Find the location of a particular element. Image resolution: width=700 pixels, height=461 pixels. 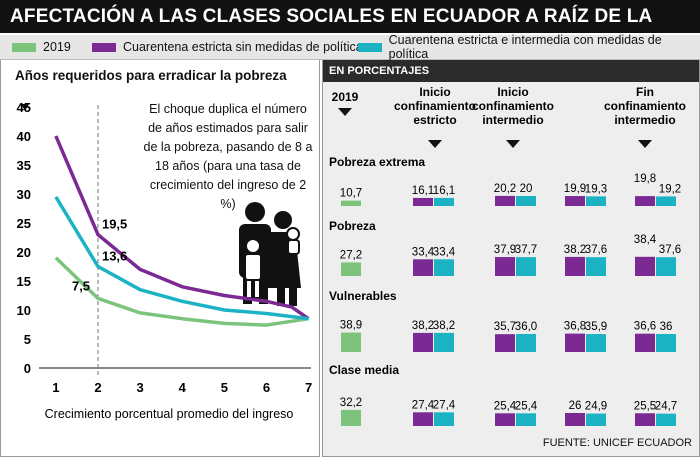

bar-value-label: 19,3 is located at coordinates (596, 189).